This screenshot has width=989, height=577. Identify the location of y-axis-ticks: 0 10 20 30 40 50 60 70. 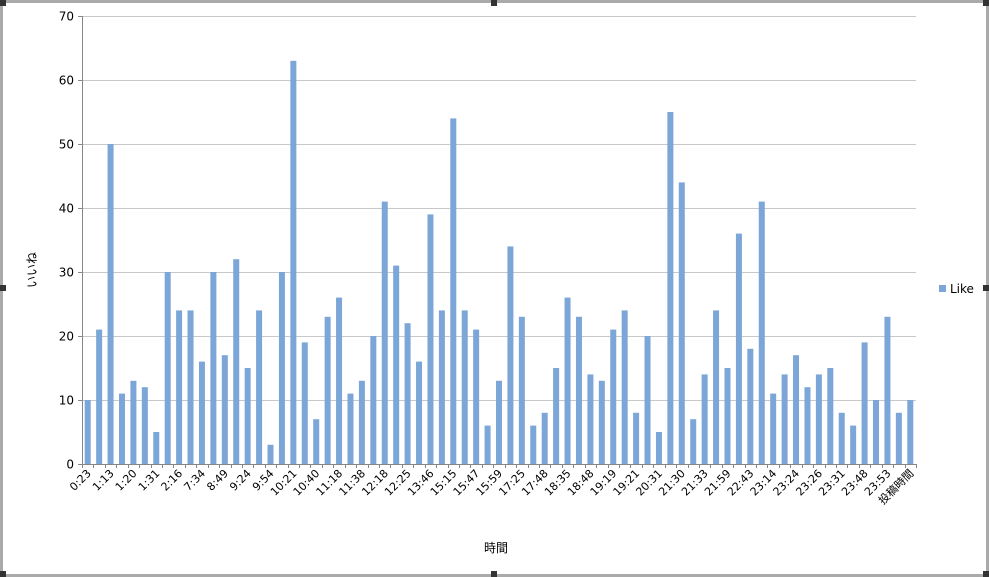
(70, 241).